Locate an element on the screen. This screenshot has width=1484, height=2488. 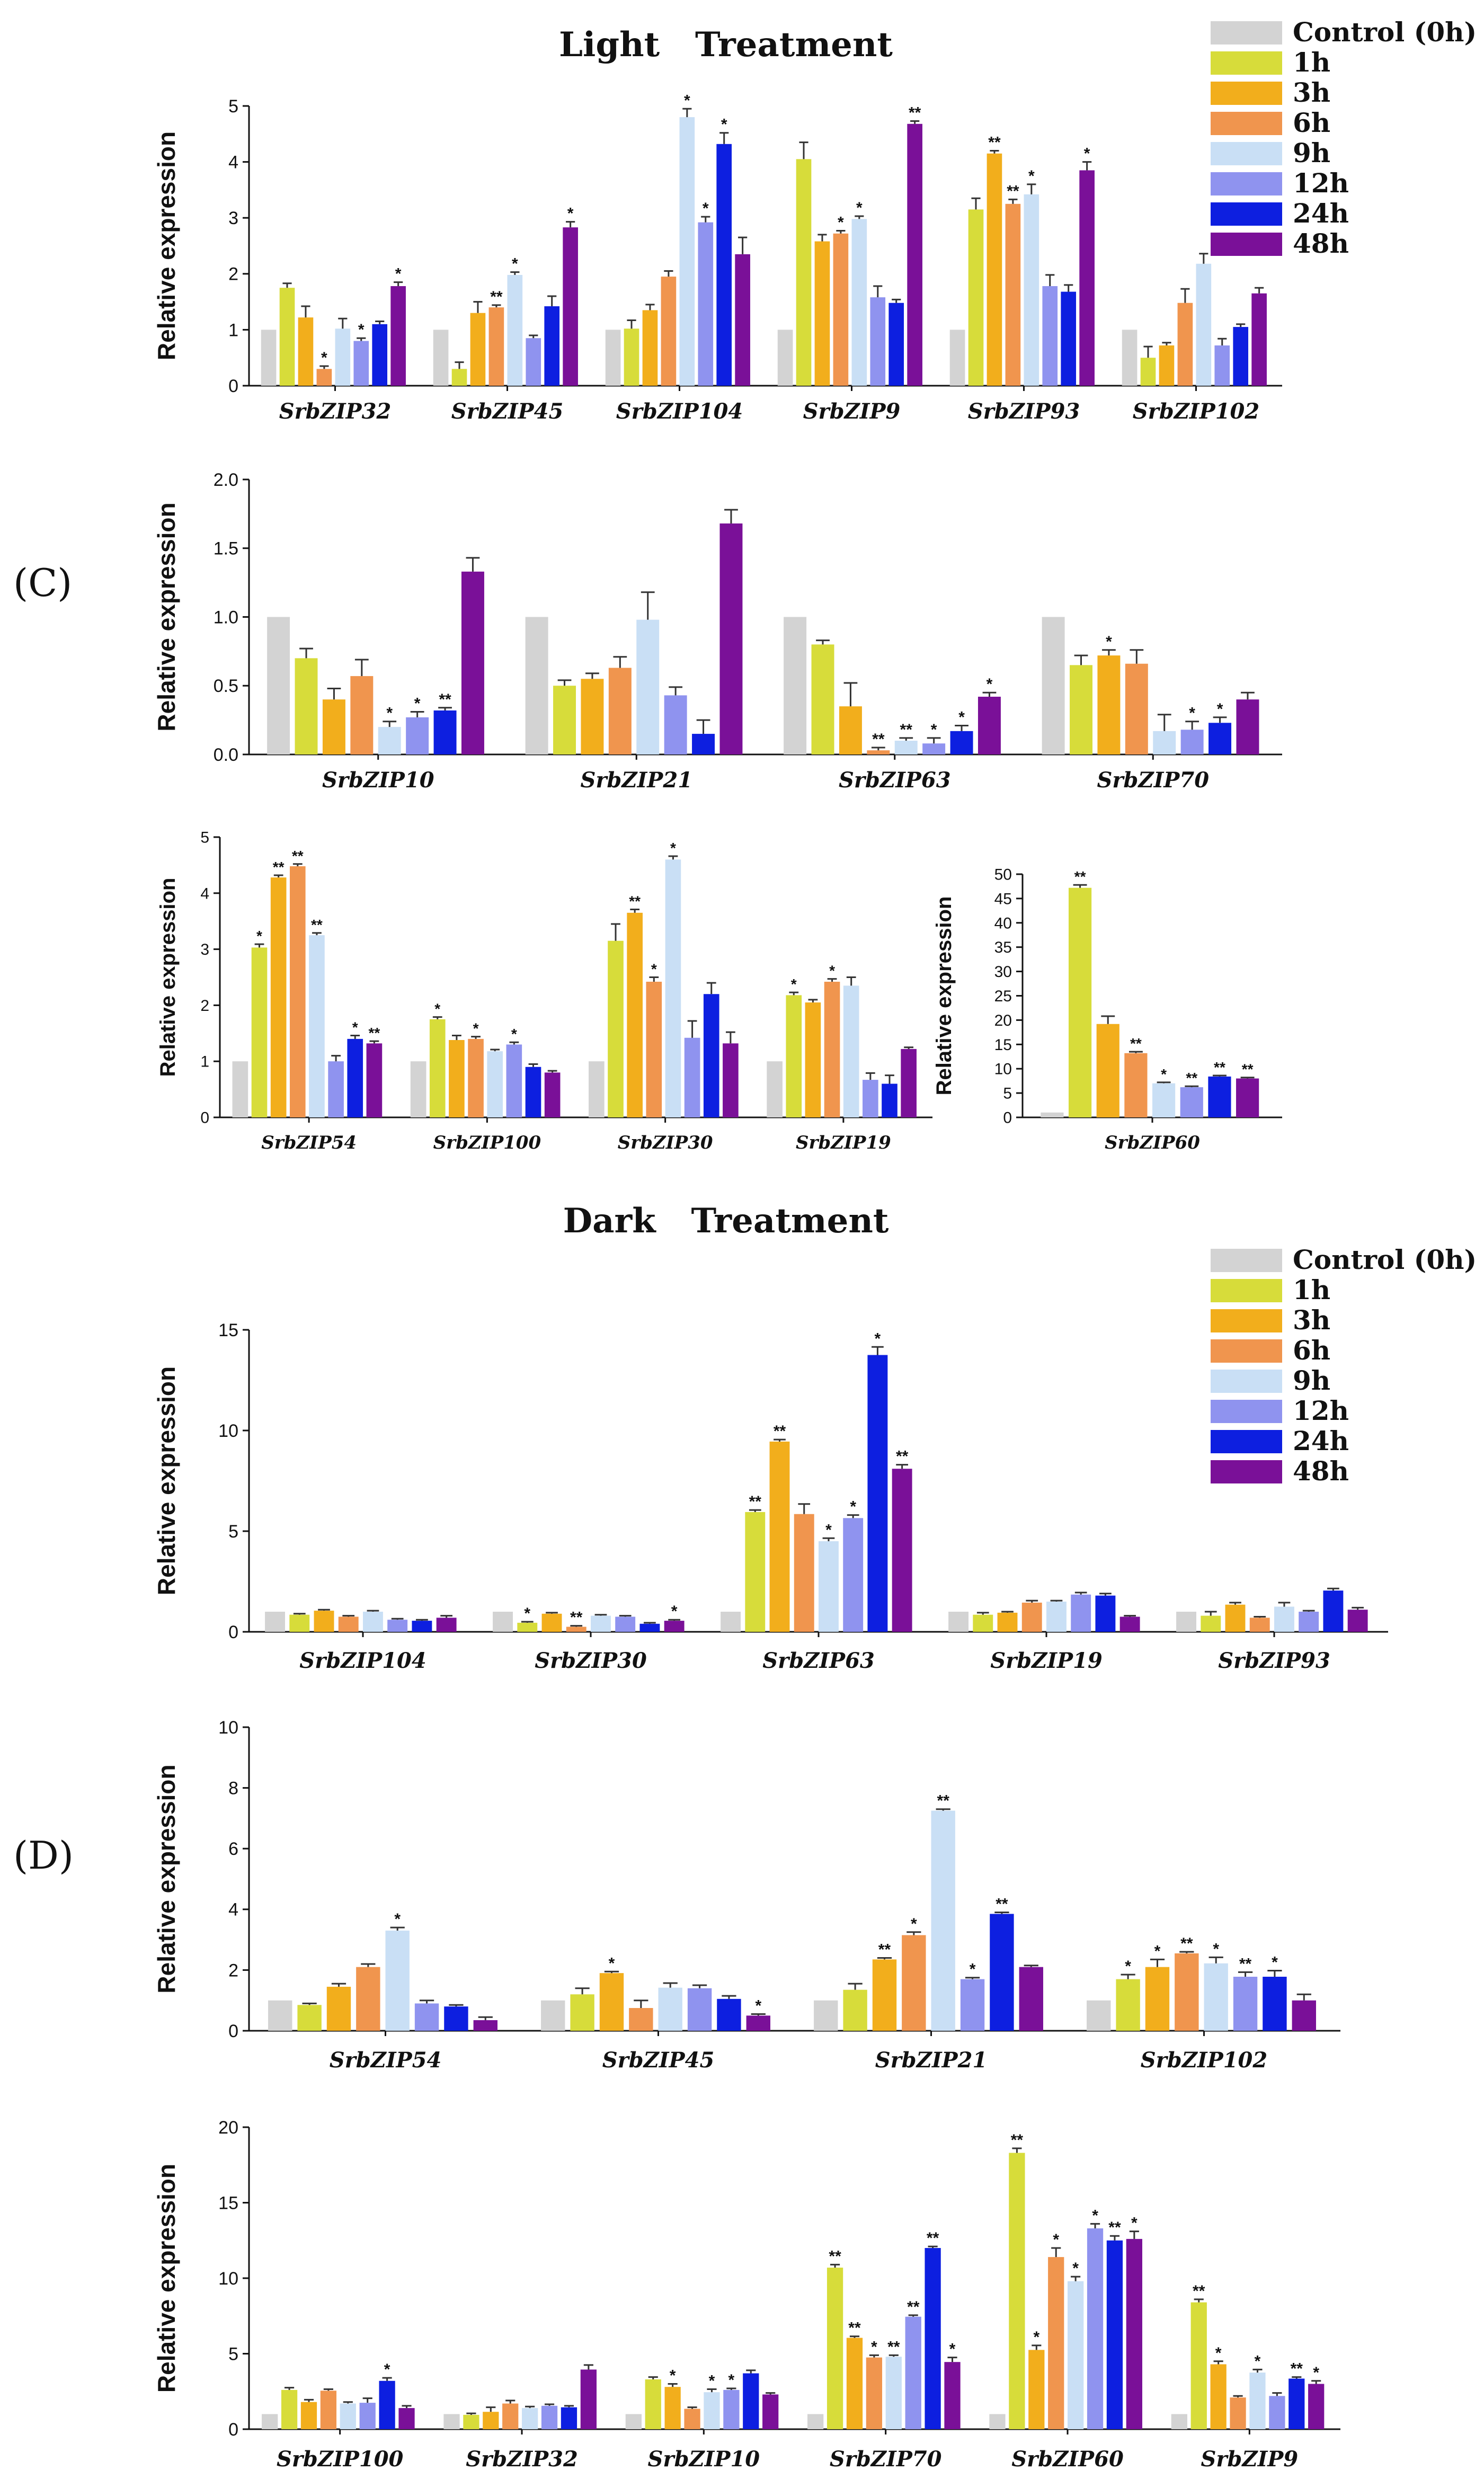
category-label: SrbZIP32 is located at coordinates (522, 2459).